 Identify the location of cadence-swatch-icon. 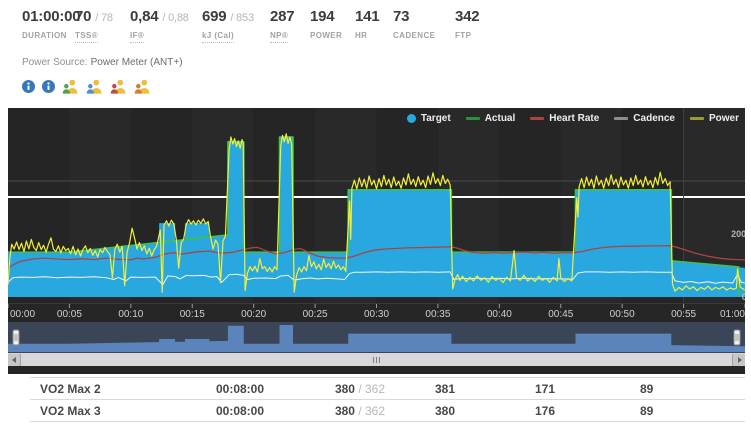
(621, 118).